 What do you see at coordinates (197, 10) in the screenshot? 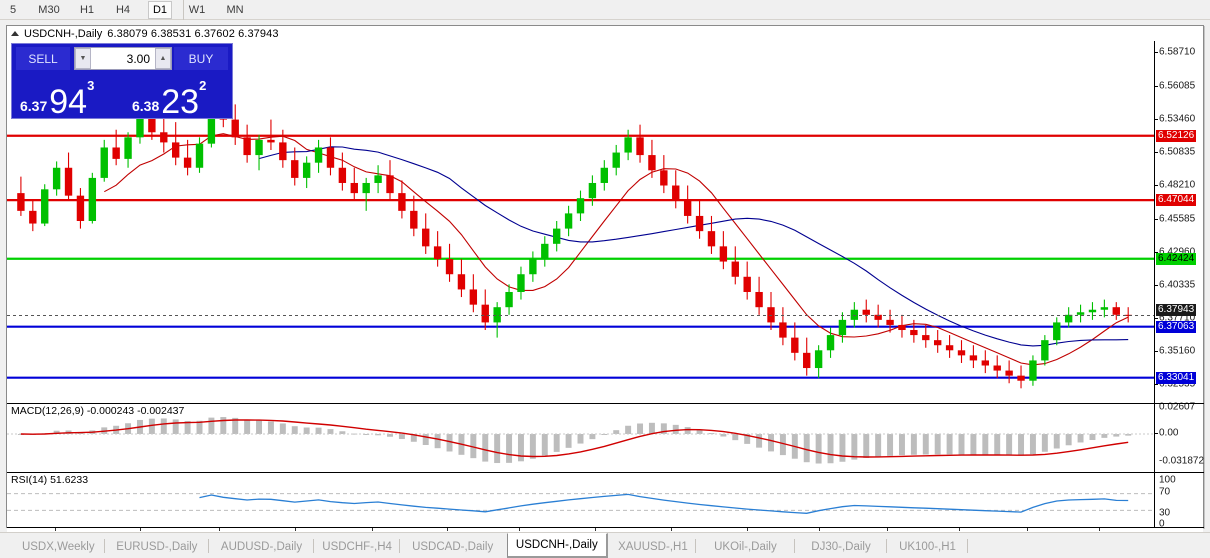
I see `timeframe-w1: W1` at bounding box center [197, 10].